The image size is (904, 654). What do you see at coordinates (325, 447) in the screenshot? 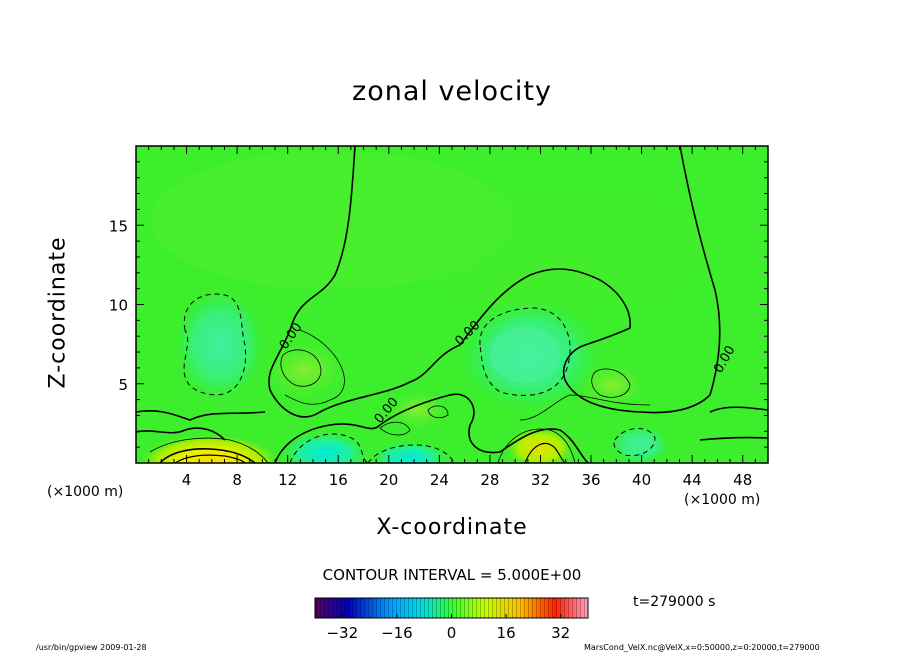
I see `field-feature-neg-bottom` at bounding box center [325, 447].